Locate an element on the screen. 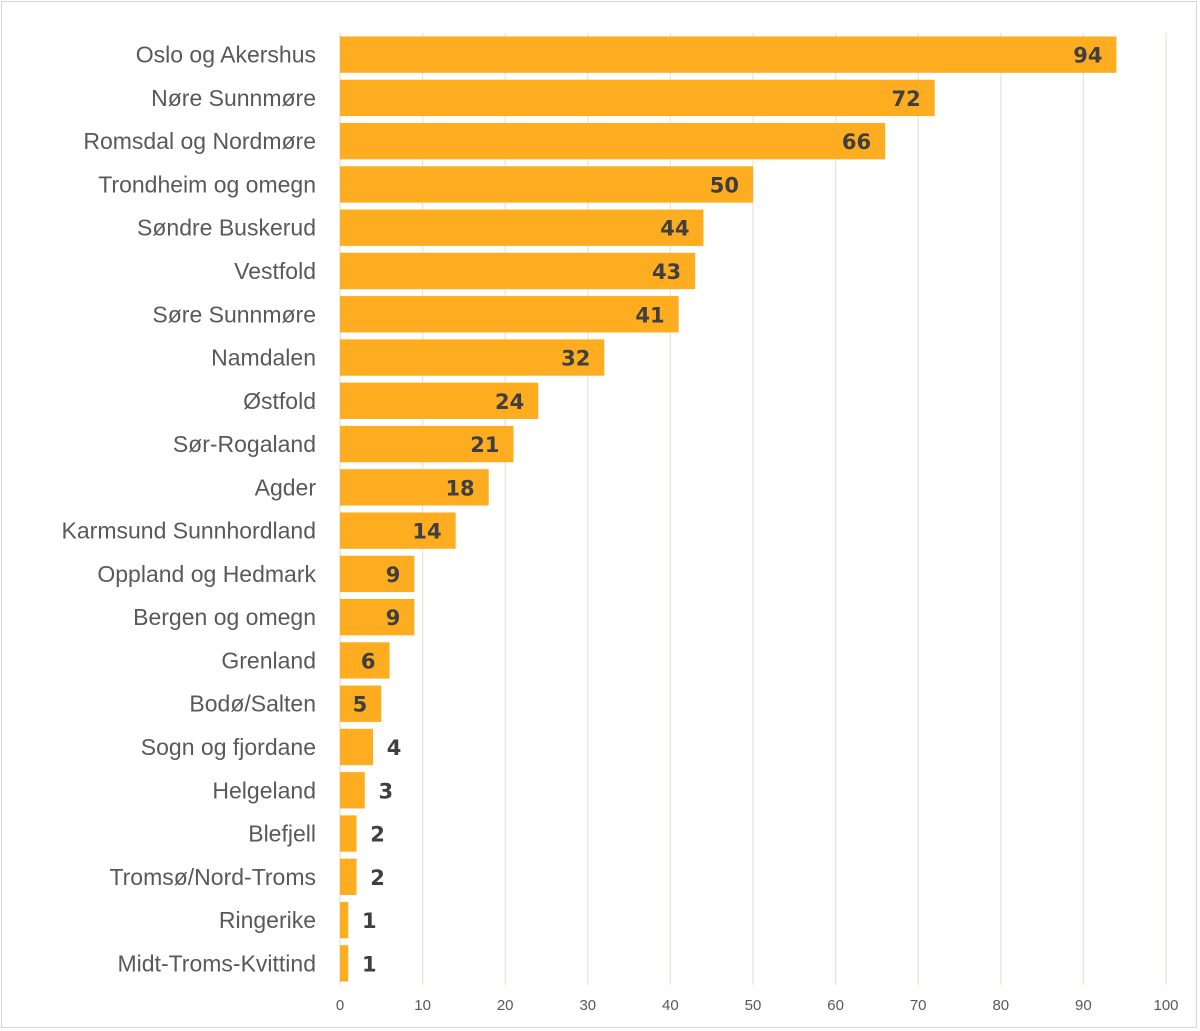 The width and height of the screenshot is (1200, 1031). category-label: Grenland is located at coordinates (268, 660).